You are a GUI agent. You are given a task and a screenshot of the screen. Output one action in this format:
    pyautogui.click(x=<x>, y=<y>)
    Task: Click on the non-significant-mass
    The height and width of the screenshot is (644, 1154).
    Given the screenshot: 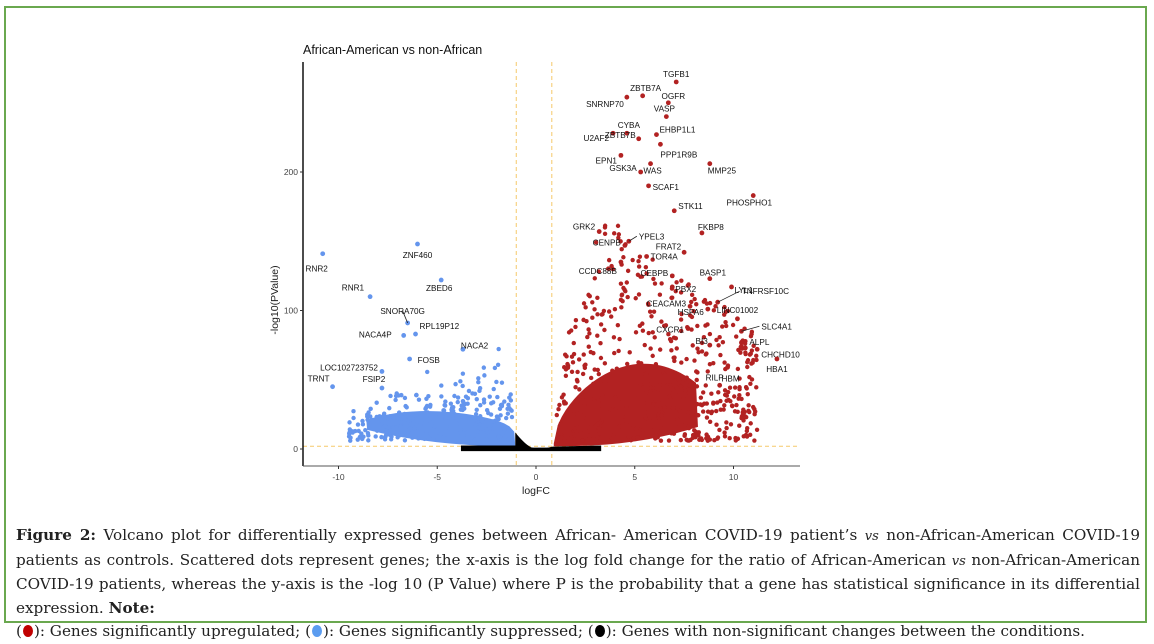 What is the action you would take?
    pyautogui.click(x=531, y=440)
    